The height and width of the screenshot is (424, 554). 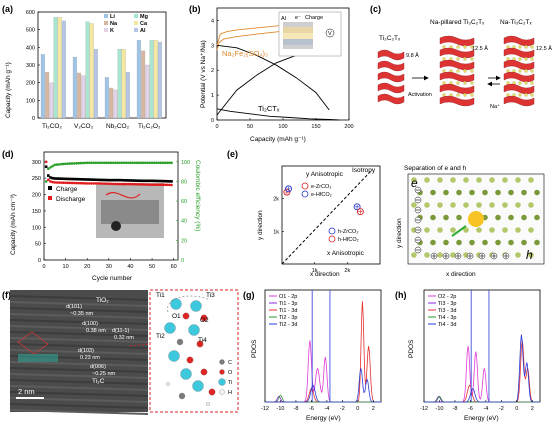 What do you see at coordinates (144, 17) in the screenshot?
I see `legend-label-mg: Mg` at bounding box center [144, 17].